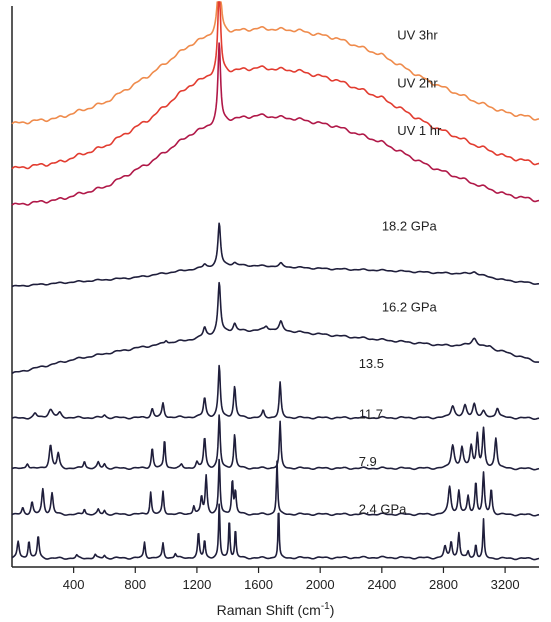  What do you see at coordinates (320, 584) in the screenshot?
I see `x-tick-label: 2000` at bounding box center [320, 584].